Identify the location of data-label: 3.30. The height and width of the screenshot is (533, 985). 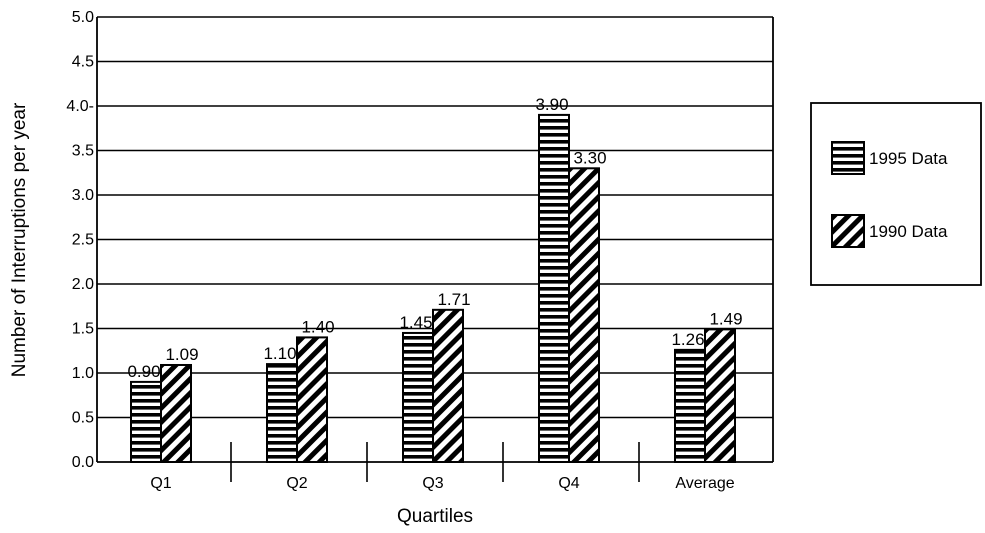
(589, 157).